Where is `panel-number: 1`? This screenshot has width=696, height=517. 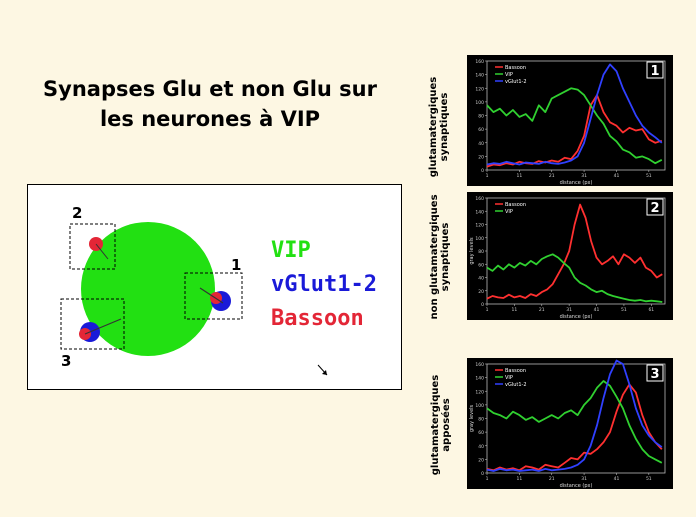 panel-number: 1 is located at coordinates (654, 71).